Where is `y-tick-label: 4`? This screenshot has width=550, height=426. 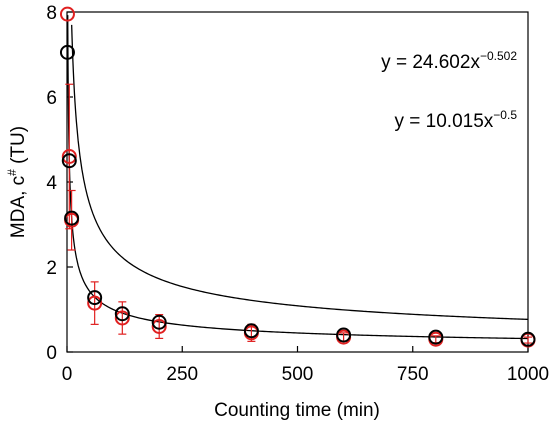
y-tick-label: 4 is located at coordinates (51, 183).